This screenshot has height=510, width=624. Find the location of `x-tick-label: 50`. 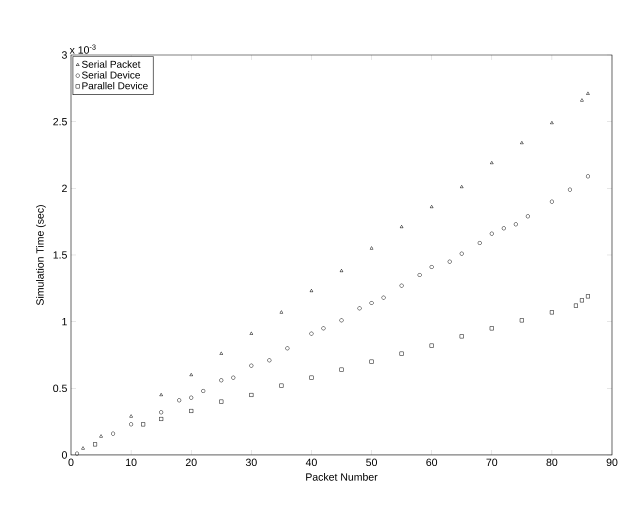

x-tick-label: 50 is located at coordinates (371, 462).